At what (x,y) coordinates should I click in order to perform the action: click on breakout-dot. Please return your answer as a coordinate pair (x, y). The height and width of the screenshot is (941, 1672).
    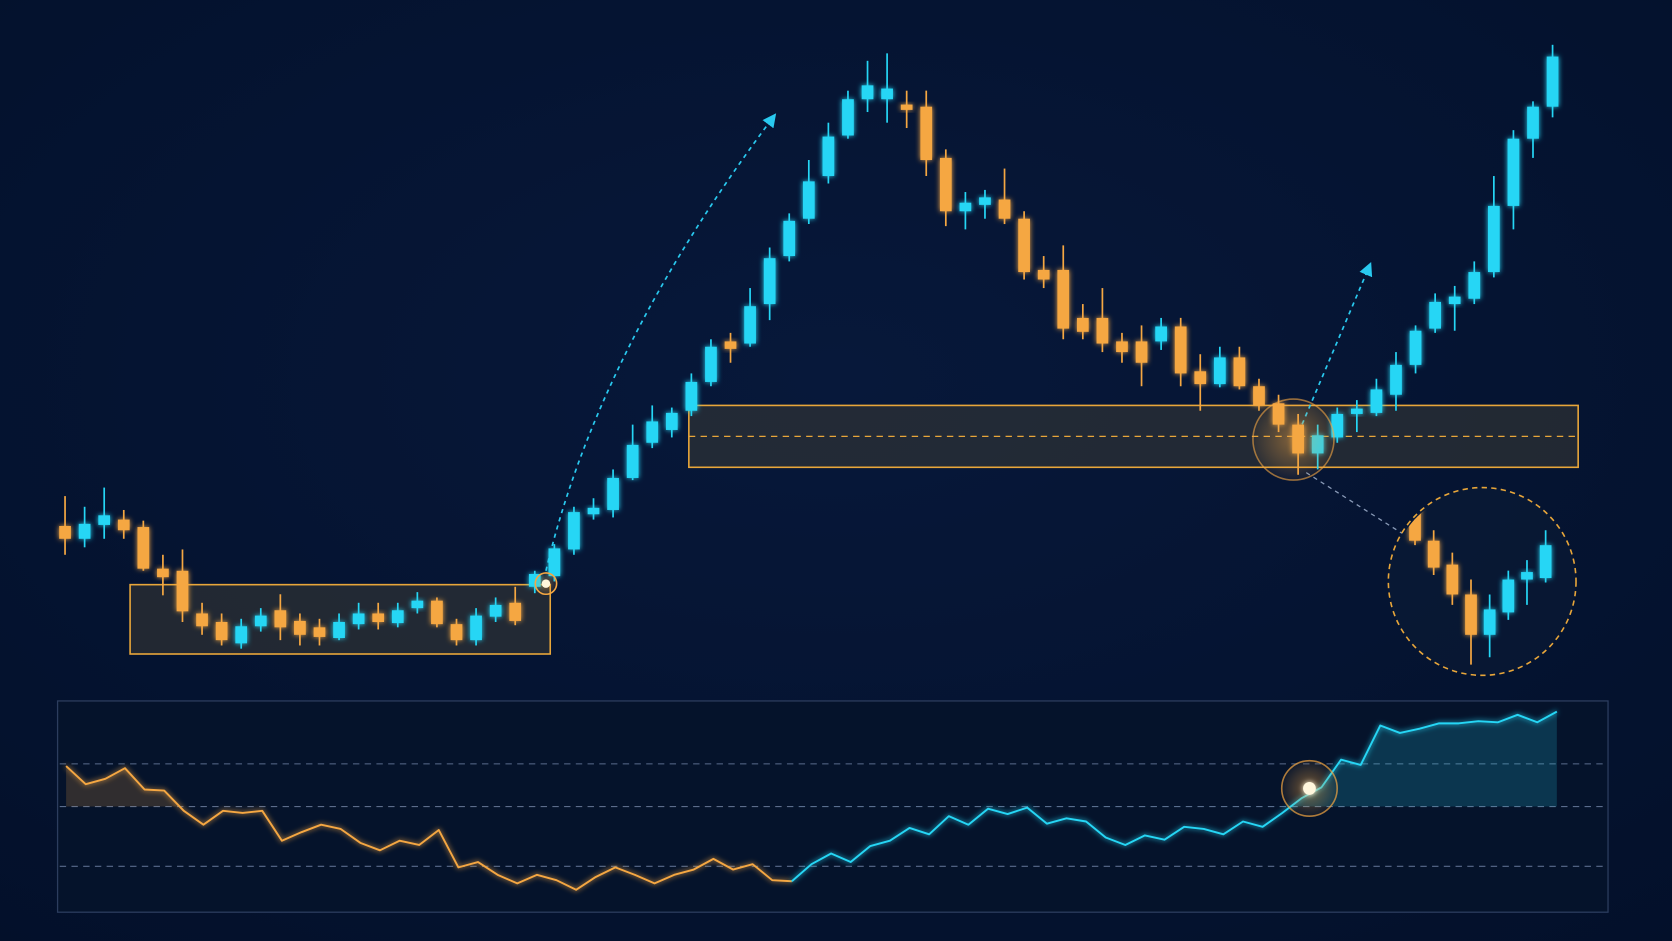
    Looking at the image, I should click on (546, 583).